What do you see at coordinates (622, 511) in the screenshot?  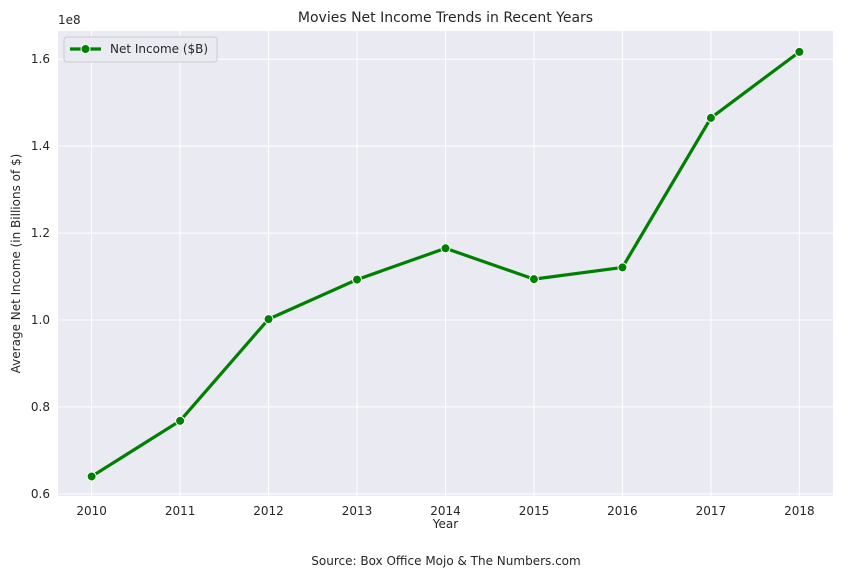 I see `x-tick-label: 2016` at bounding box center [622, 511].